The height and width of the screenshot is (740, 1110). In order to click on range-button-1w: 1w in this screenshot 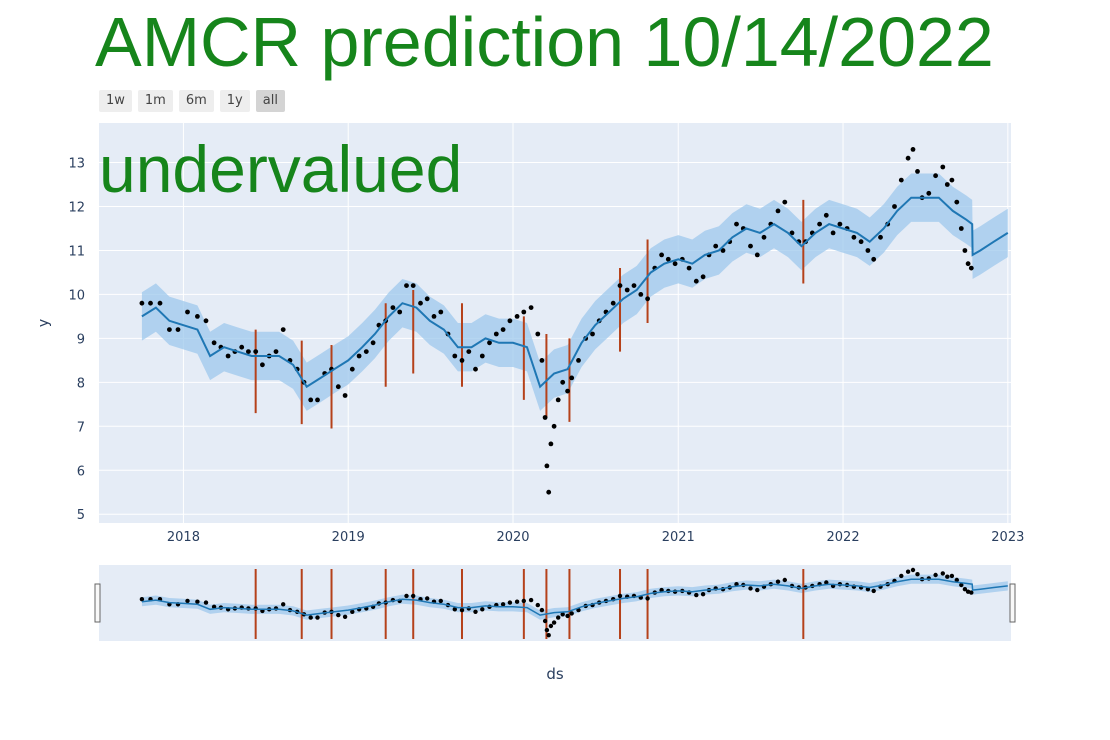, I will do `click(115, 101)`.